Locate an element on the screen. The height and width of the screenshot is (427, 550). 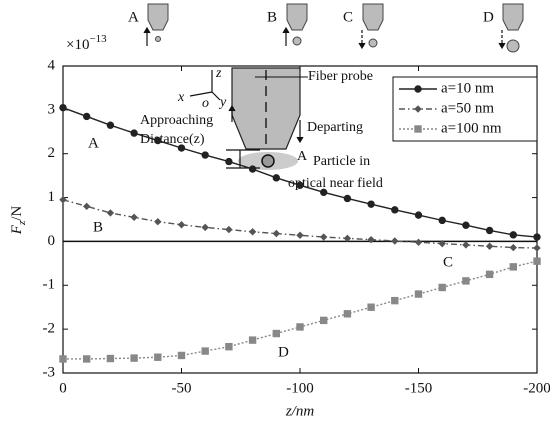
y-tick-label: -1 is located at coordinates (49, 285).